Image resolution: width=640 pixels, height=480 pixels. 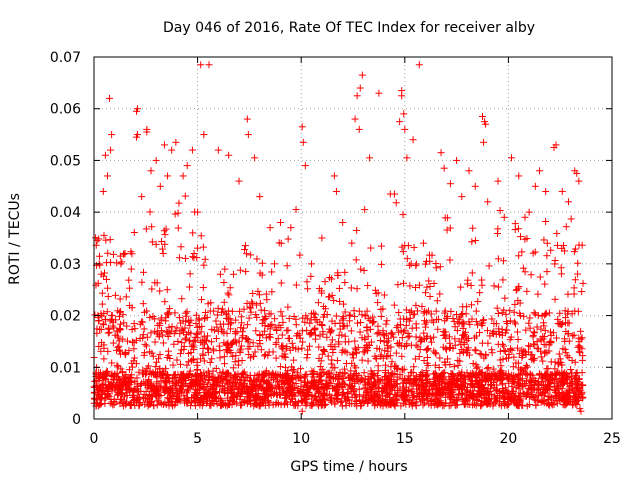 I want to click on x-tick-label: 0, so click(x=94, y=439).